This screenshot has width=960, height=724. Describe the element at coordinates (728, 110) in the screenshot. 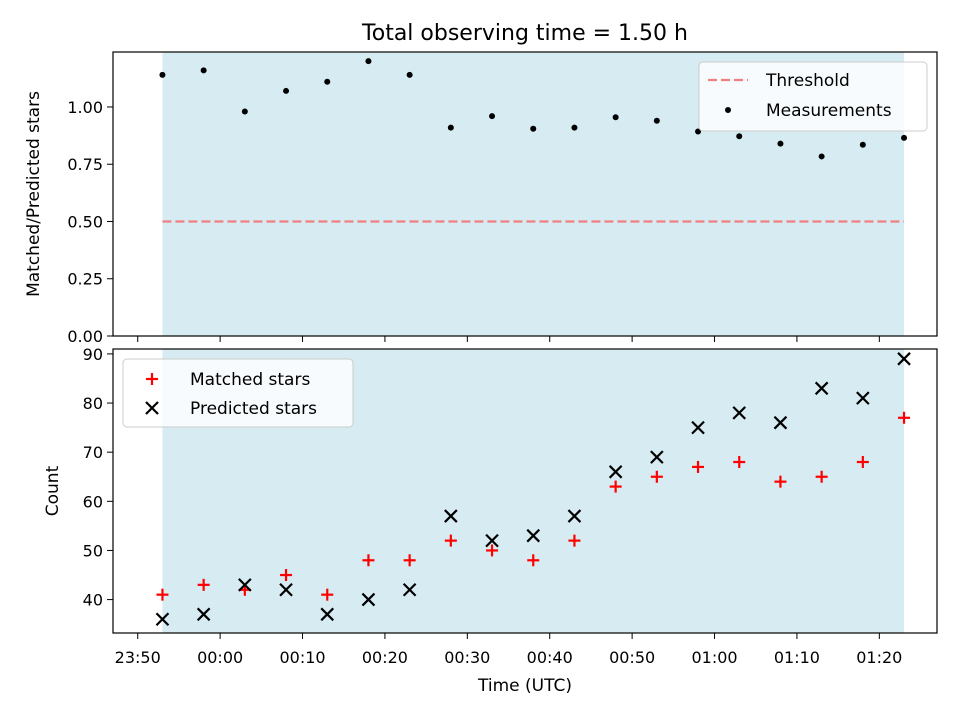

I see `measurement-legend-swatch` at that location.